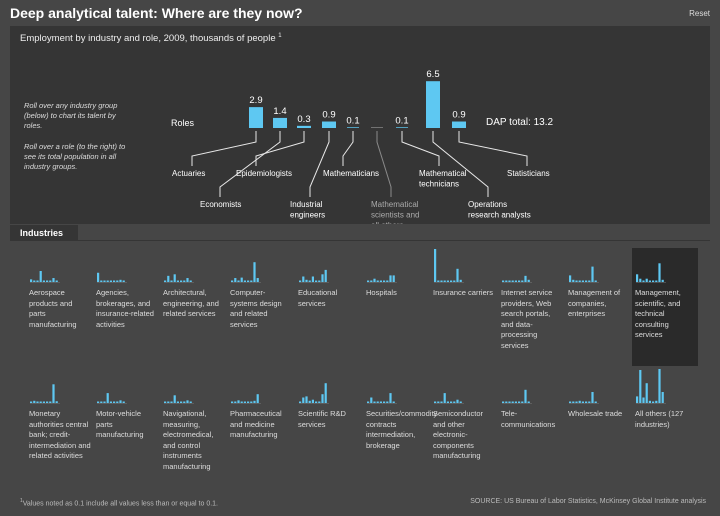 The width and height of the screenshot is (720, 516). What do you see at coordinates (528, 173) in the screenshot?
I see `role-label-statisticians: Statisticians` at bounding box center [528, 173].